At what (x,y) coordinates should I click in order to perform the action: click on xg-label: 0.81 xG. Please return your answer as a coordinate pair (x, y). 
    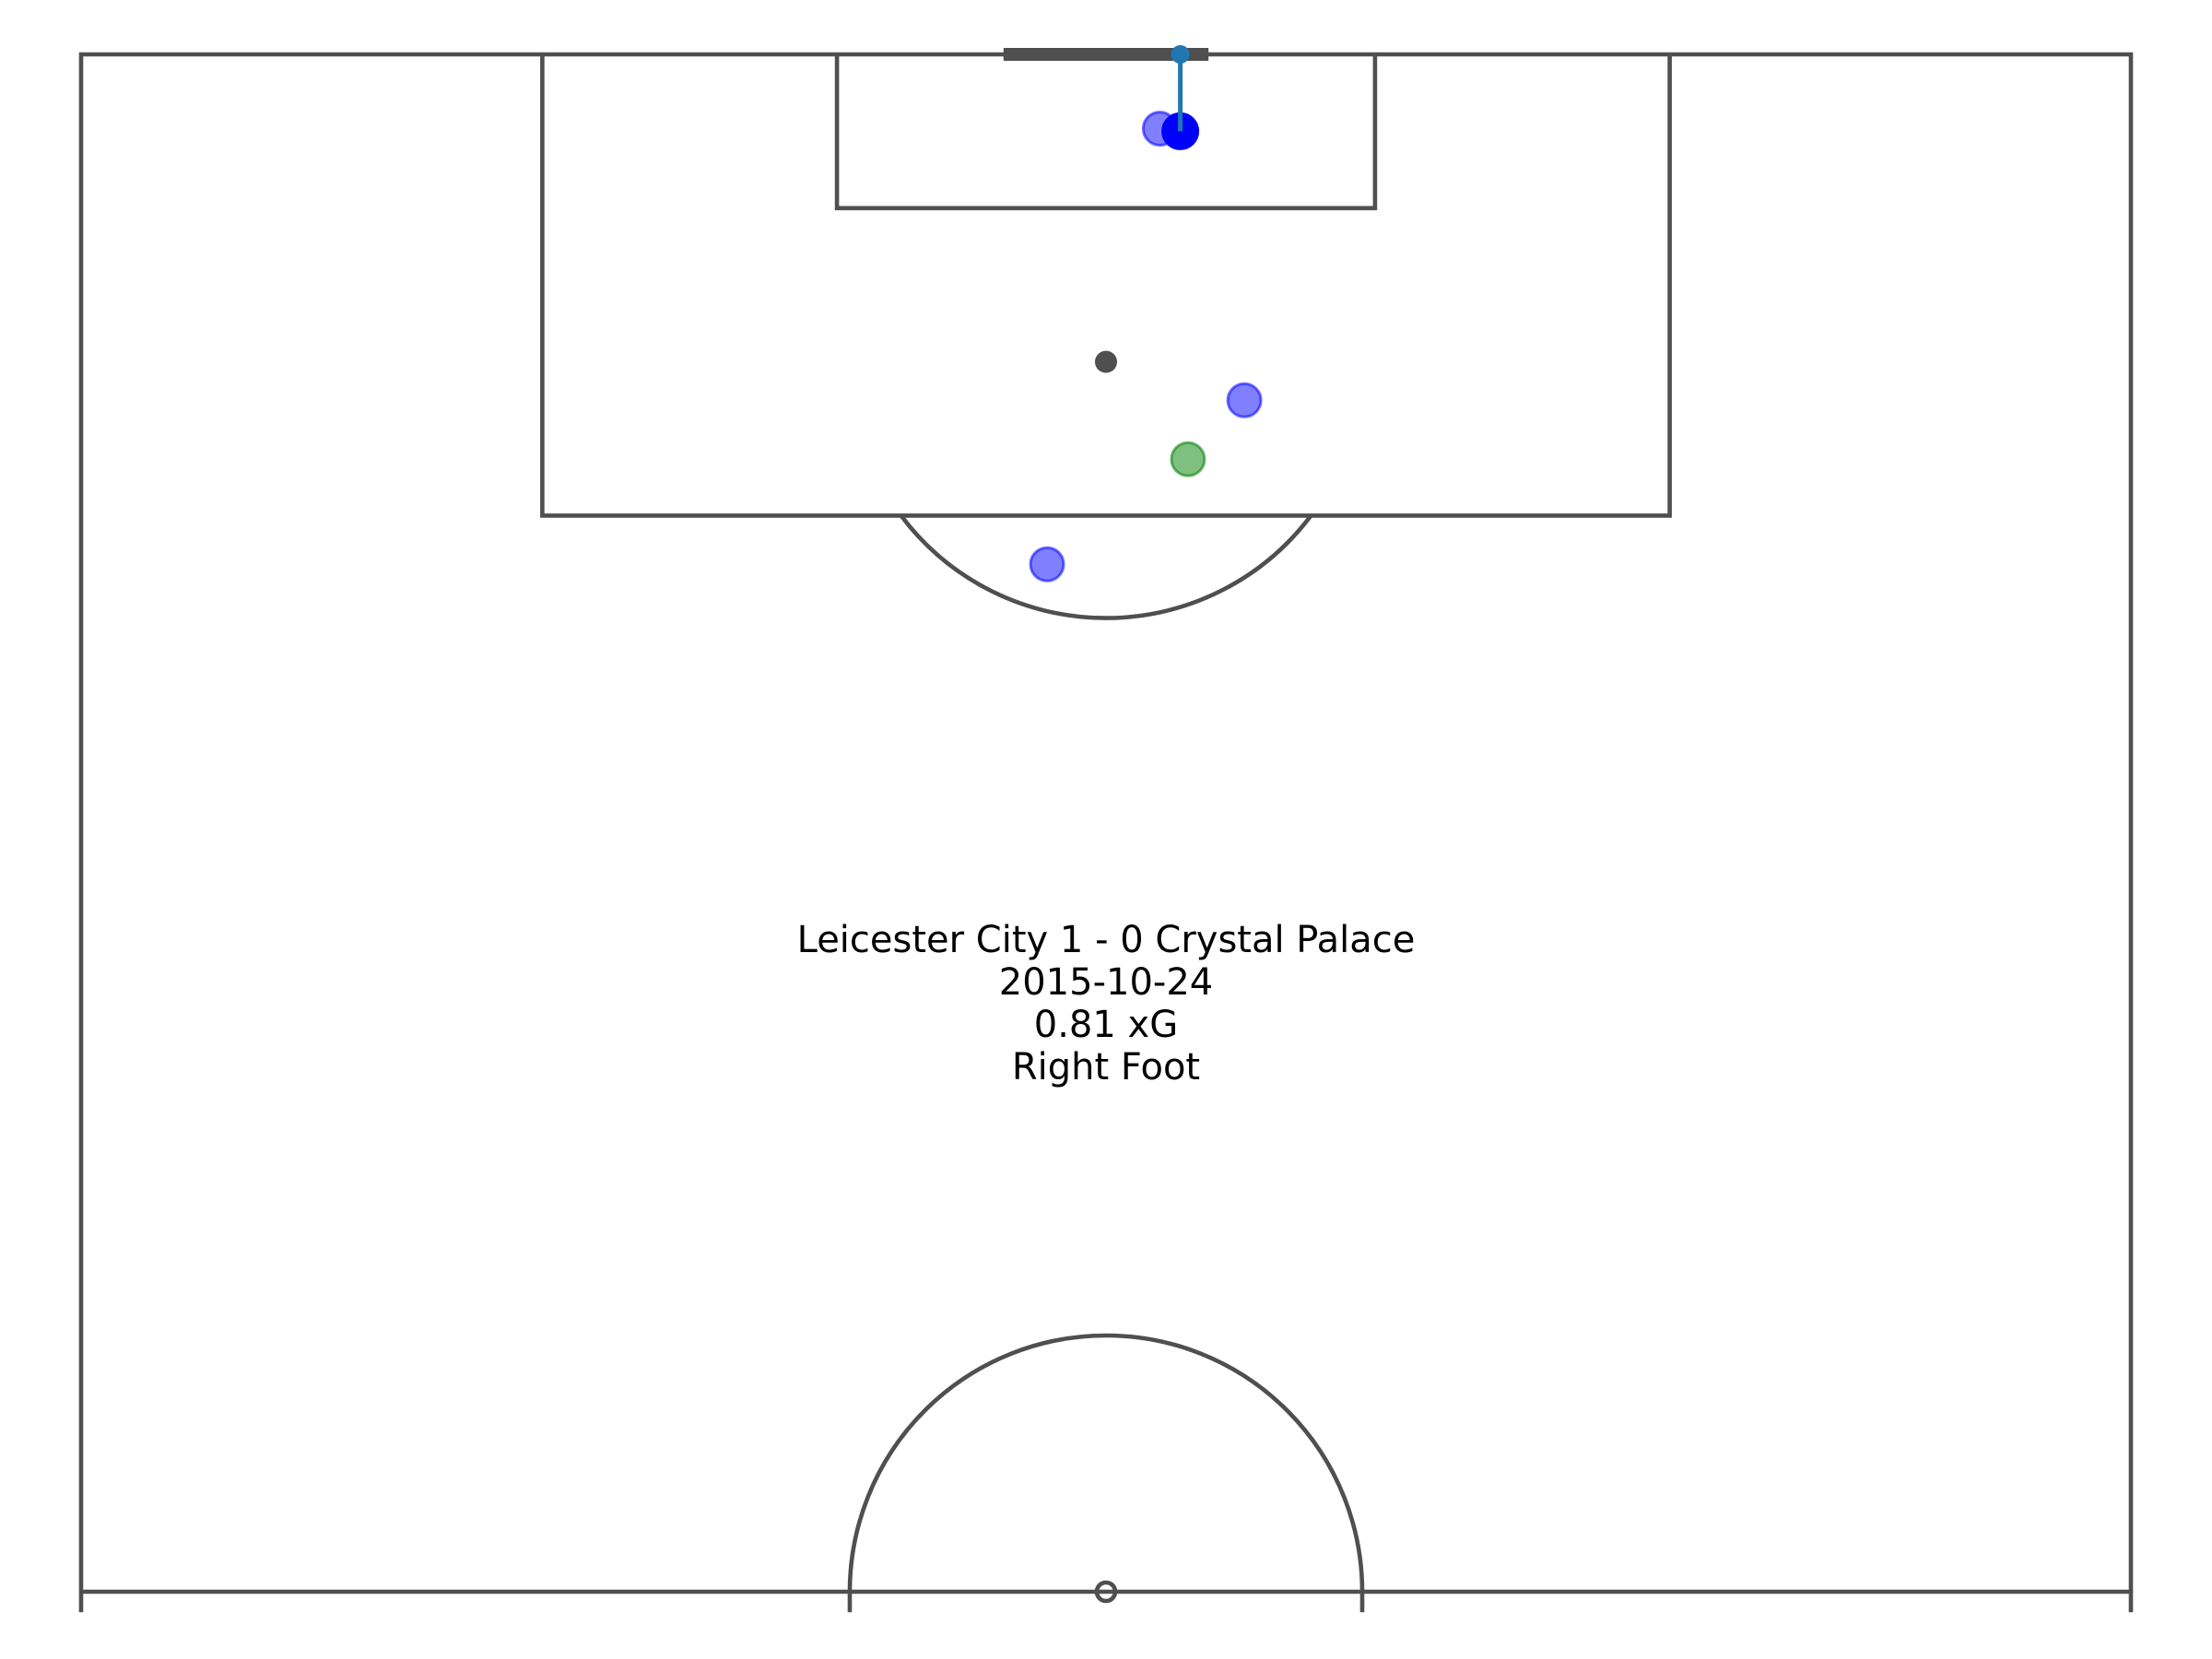
    Looking at the image, I should click on (1106, 1025).